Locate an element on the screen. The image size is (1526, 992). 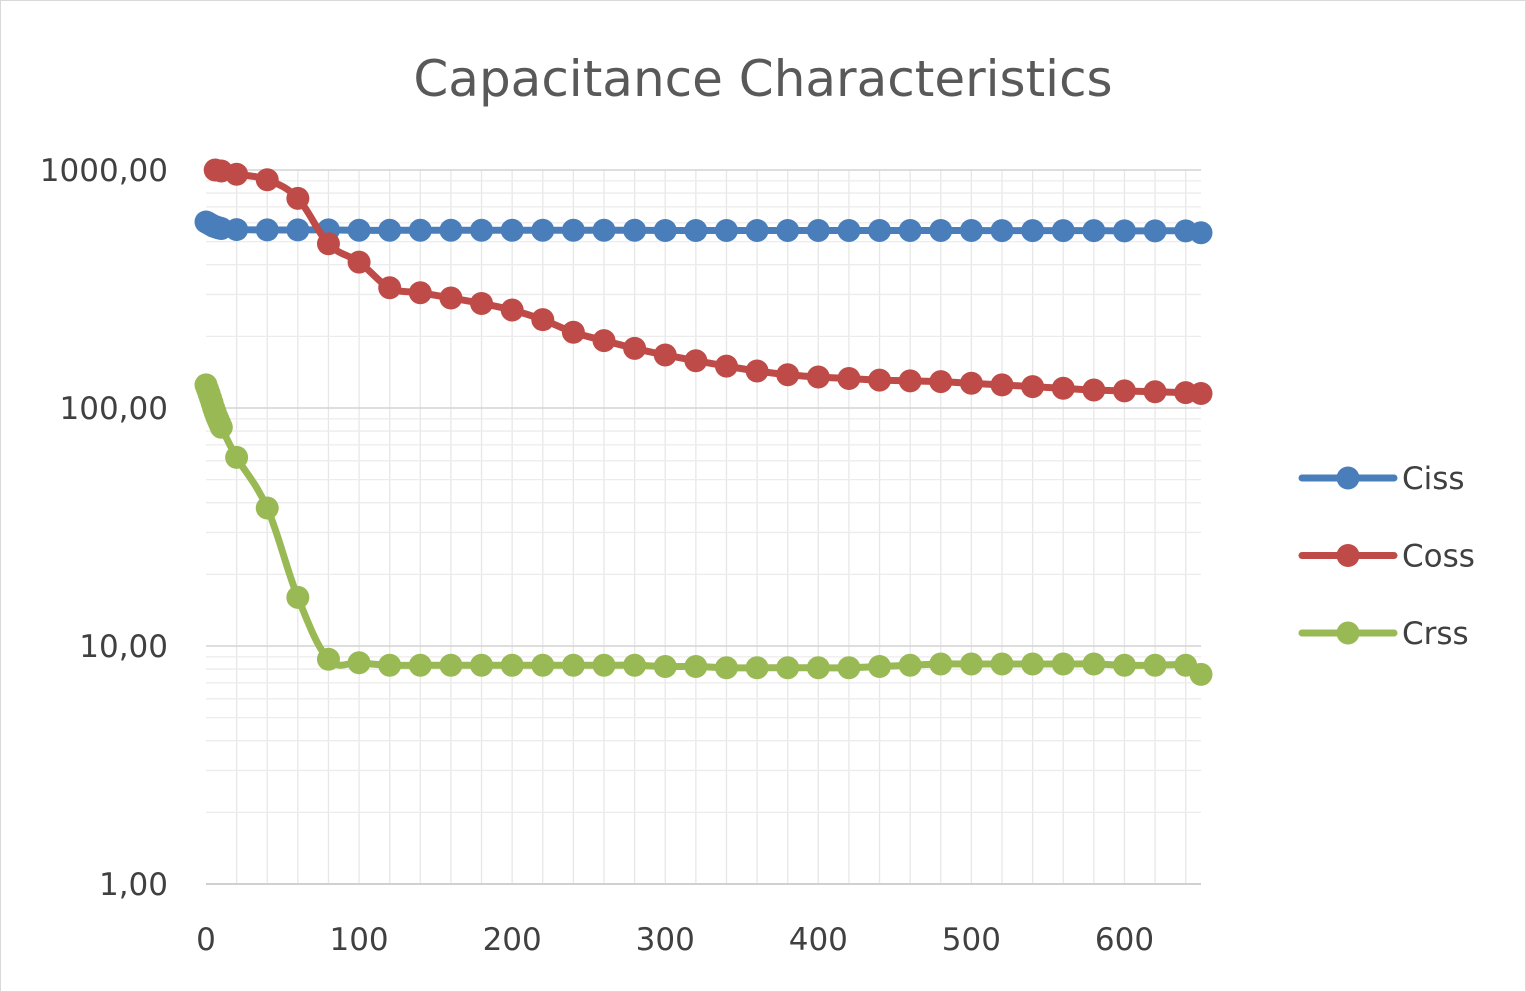
legend-item-ciss: Ciss is located at coordinates (1381, 479).